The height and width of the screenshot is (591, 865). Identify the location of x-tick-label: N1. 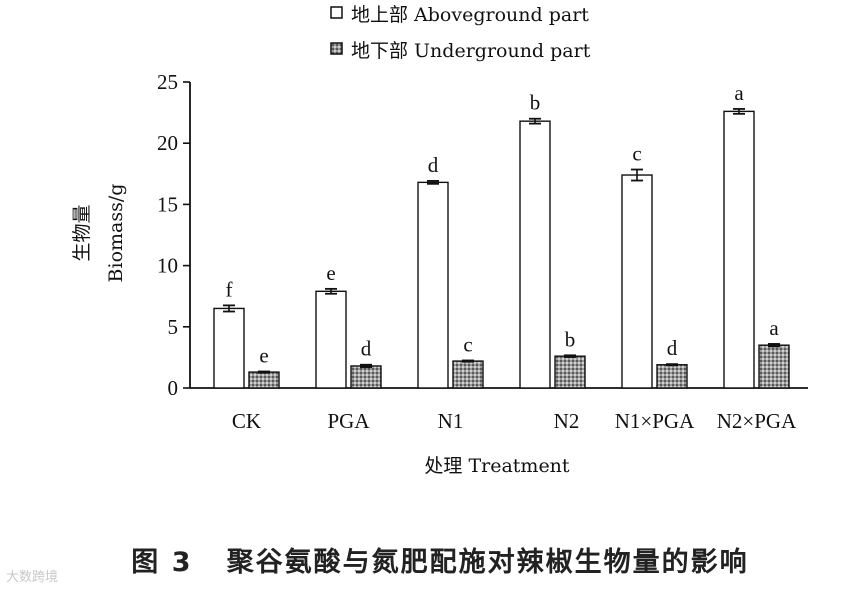
(451, 421).